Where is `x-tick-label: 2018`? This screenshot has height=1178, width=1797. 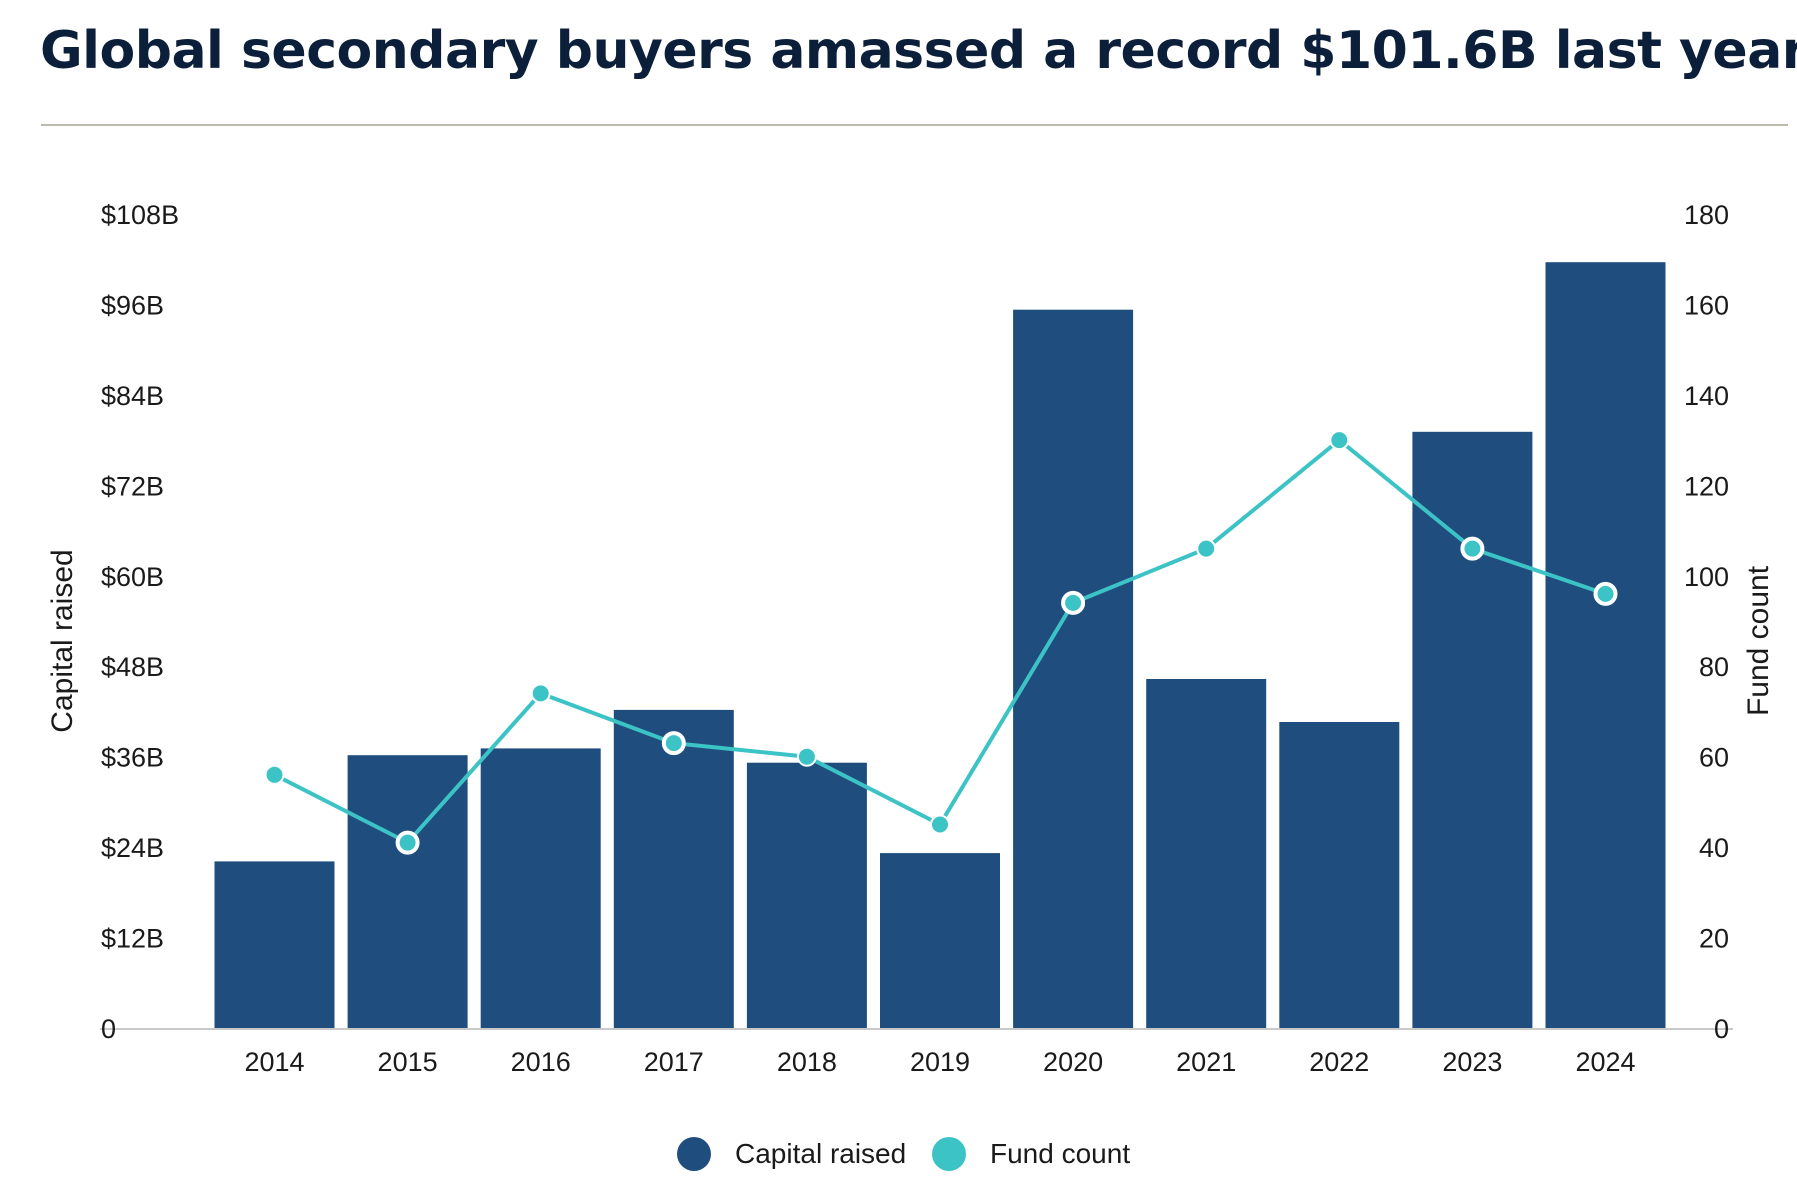
x-tick-label: 2018 is located at coordinates (807, 1062).